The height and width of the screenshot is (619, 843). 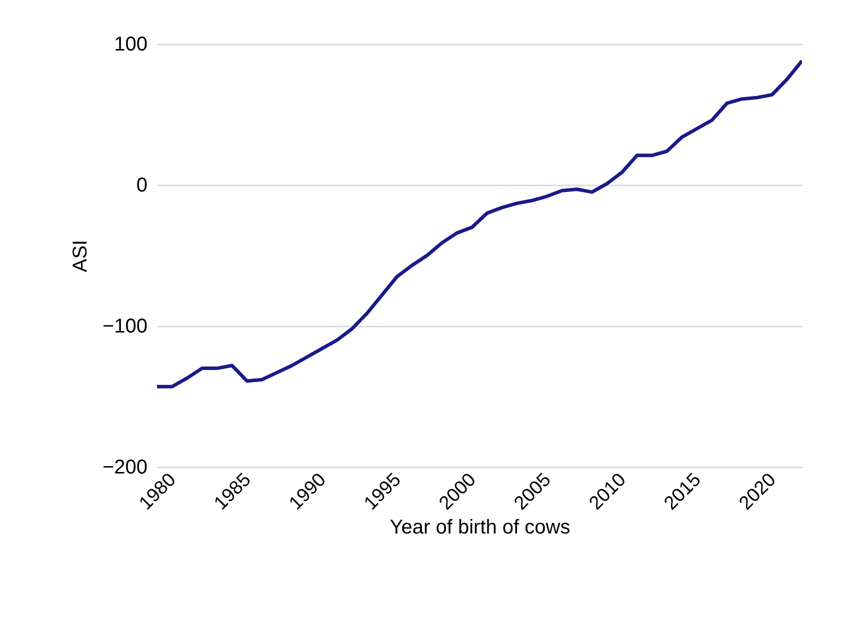 I want to click on y-axis-title: ASI, so click(x=80, y=256).